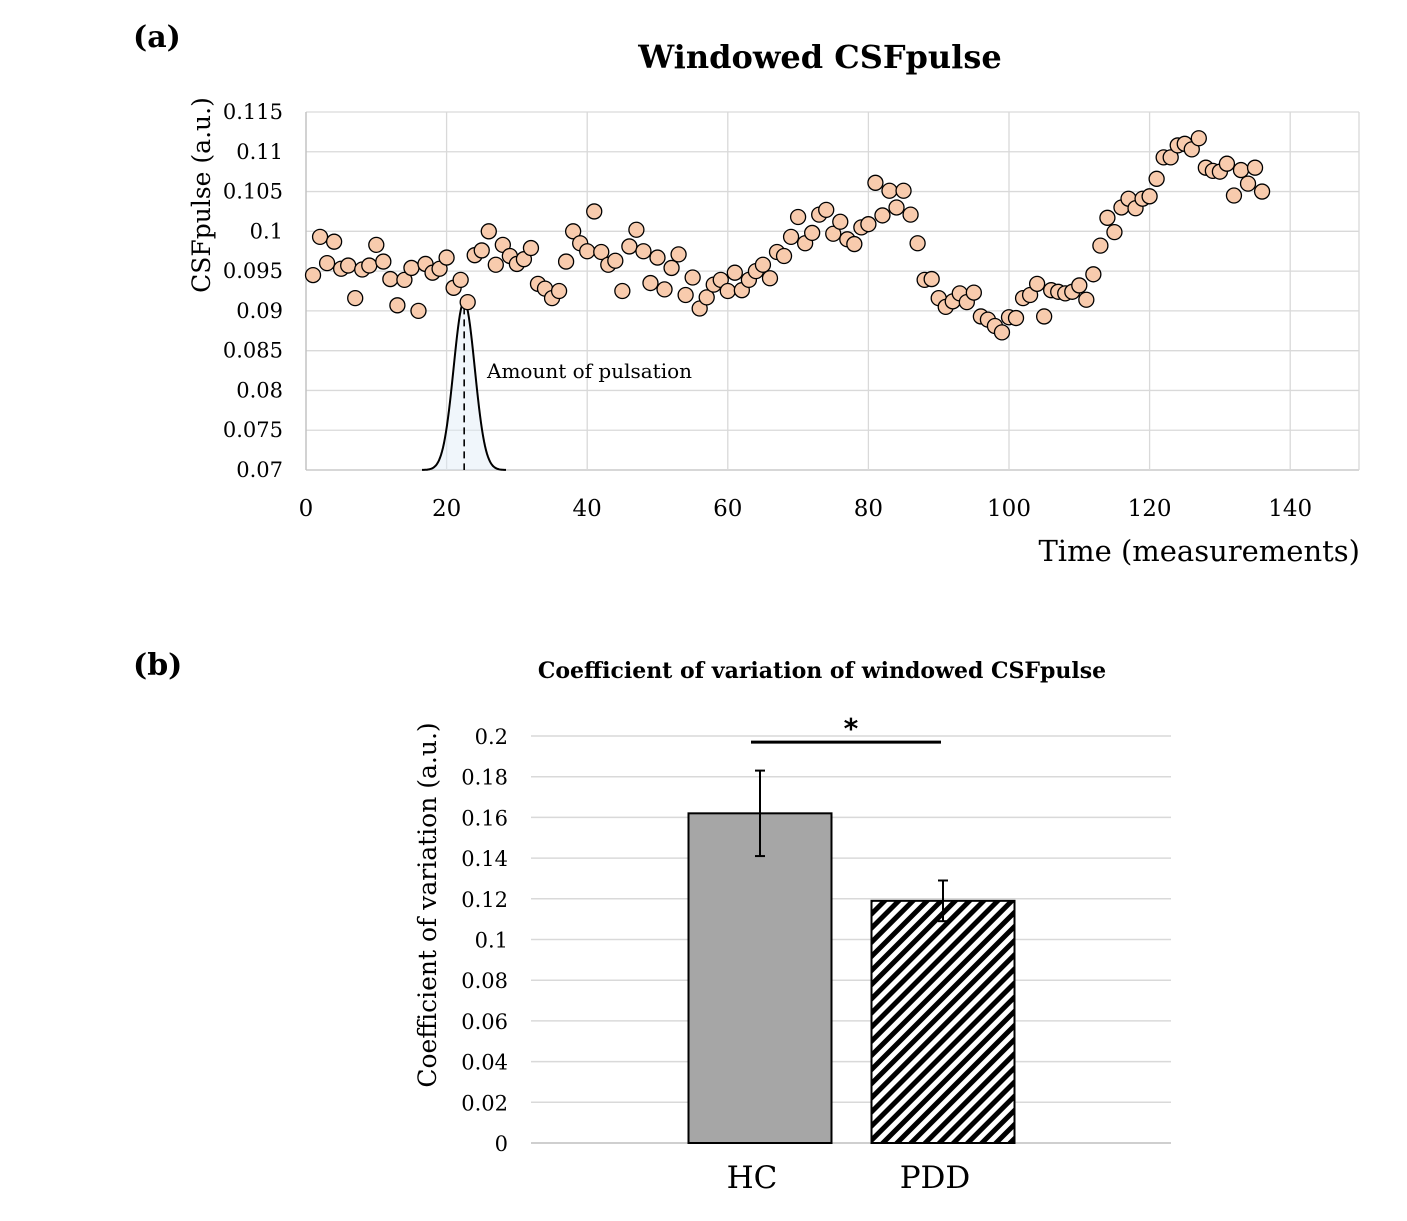  Describe the element at coordinates (935, 1178) in the screenshot. I see `category-label-pdd: PDD` at that location.